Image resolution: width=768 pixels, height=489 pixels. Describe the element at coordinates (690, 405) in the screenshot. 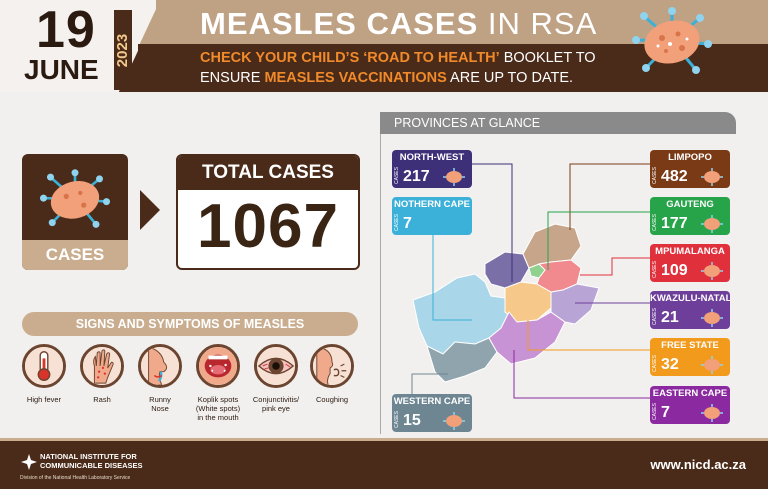

I see `province-card-eastern-cape: EASTERN CAPE CASES 7` at that location.